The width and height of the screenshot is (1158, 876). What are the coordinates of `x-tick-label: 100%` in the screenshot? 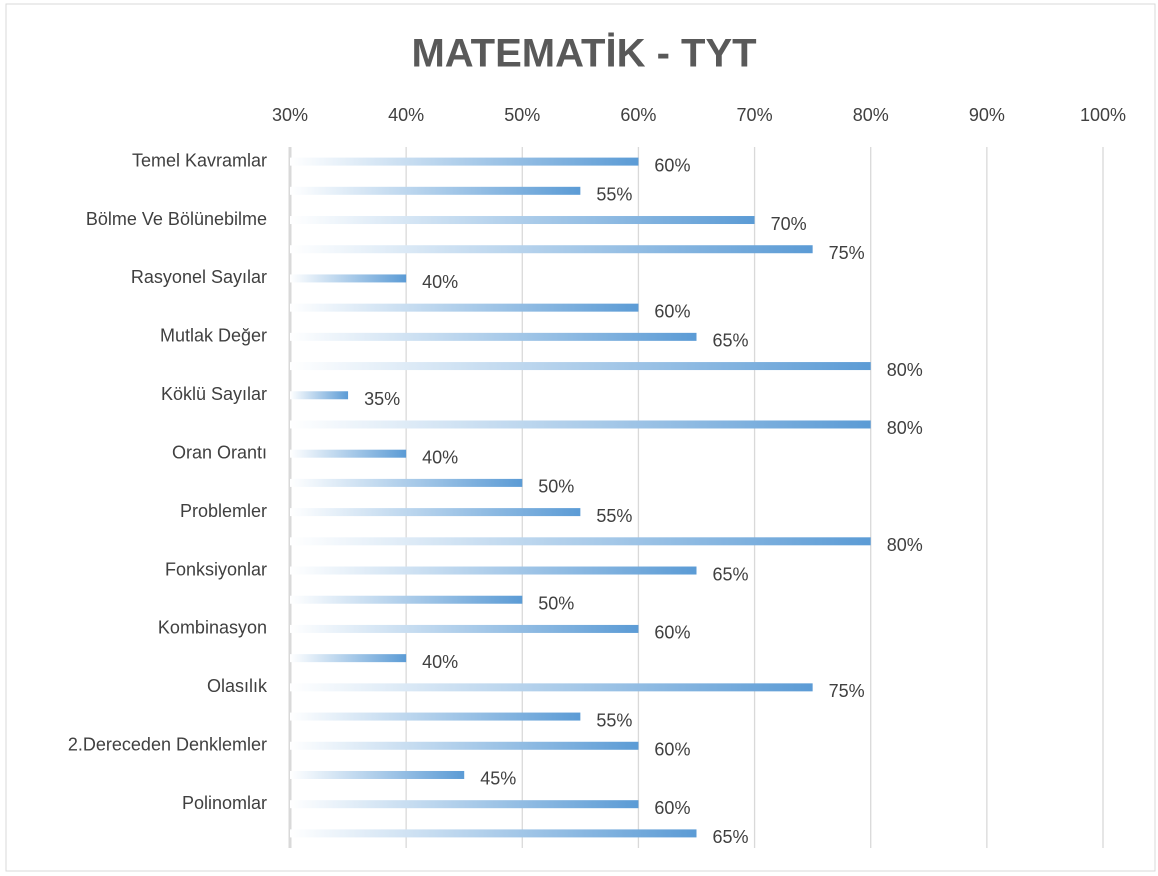 It's located at (1103, 115).